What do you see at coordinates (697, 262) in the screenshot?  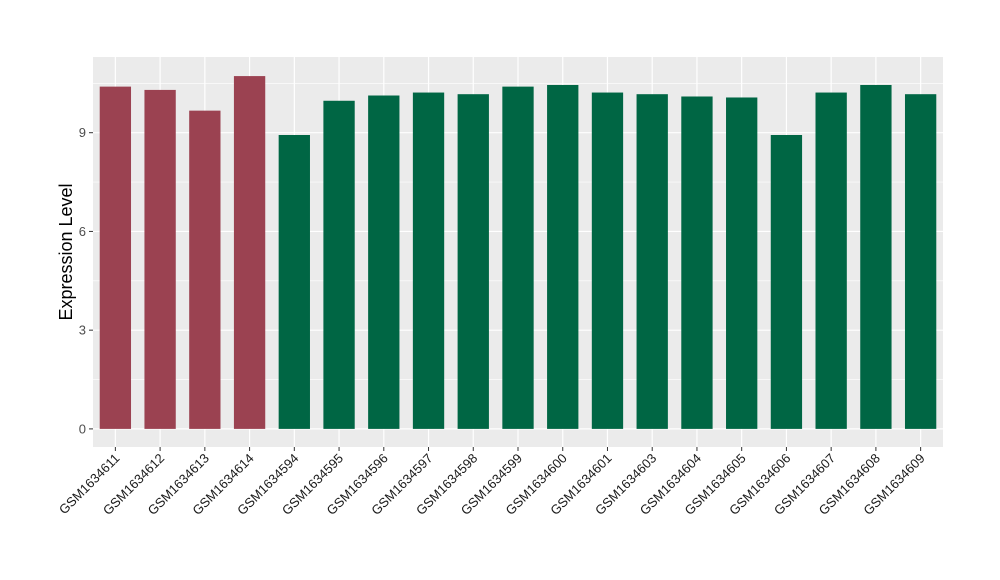 I see `bar-GSM1634604` at bounding box center [697, 262].